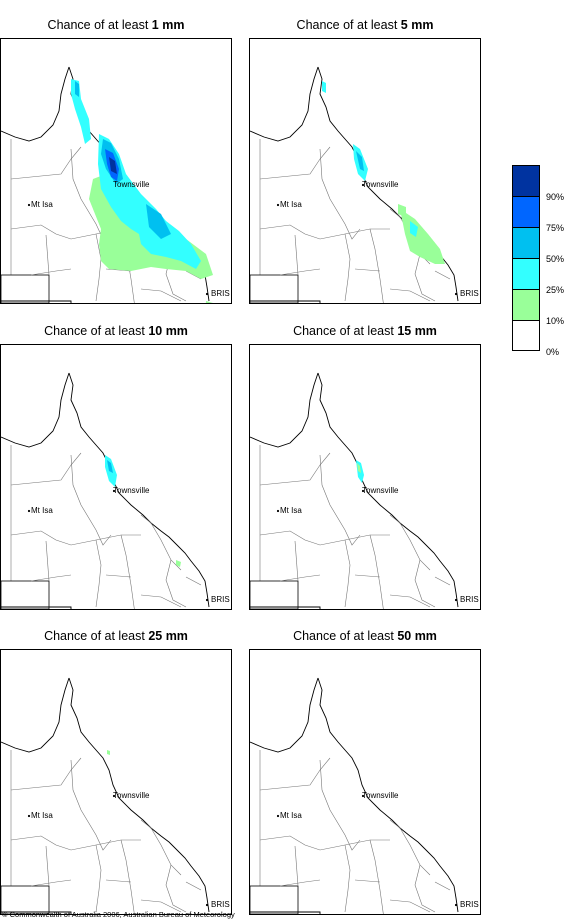 This screenshot has height=923, width=570. Describe the element at coordinates (555, 259) in the screenshot. I see `legend-label-50: 50%` at that location.